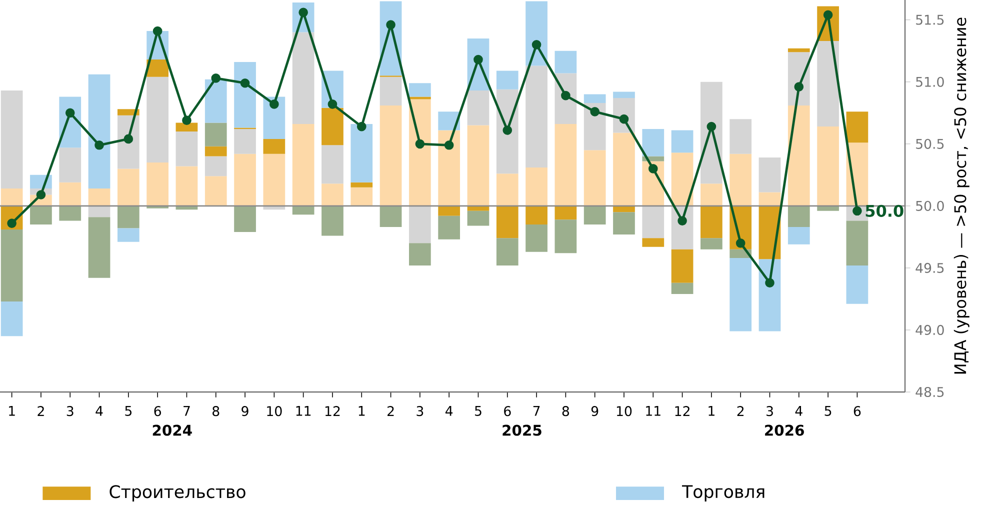 Image resolution: width=1000 pixels, height=512 pixels. Describe the element at coordinates (930, 19) in the screenshot. I see `y2-tick-label: 51.5` at that location.